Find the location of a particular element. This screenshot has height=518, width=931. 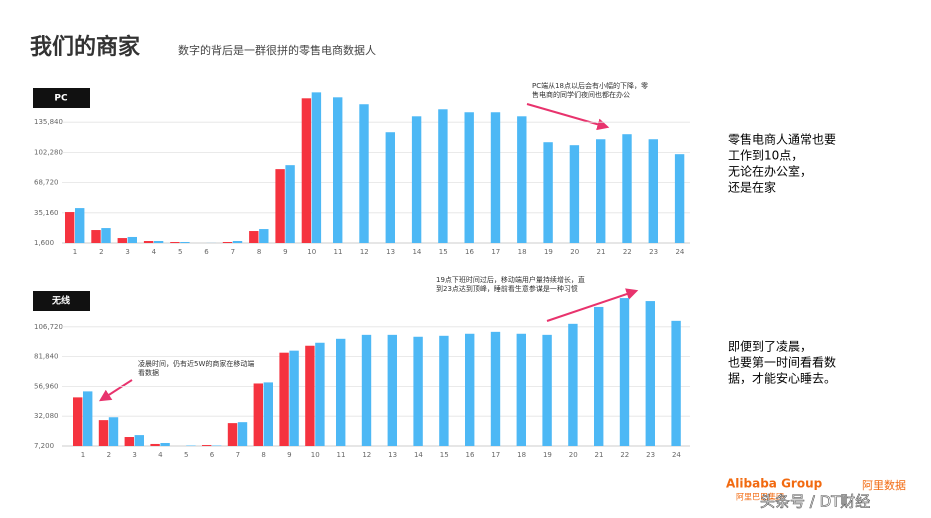

x-tick-label: 21 is located at coordinates (601, 252).